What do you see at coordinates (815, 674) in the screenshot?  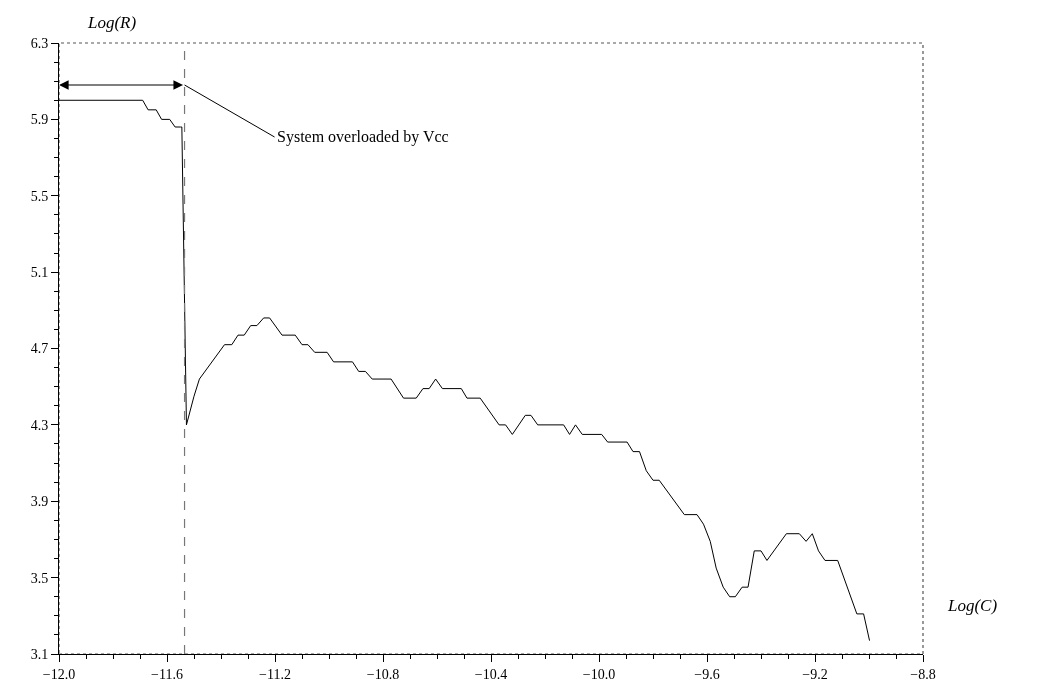 I see `x-tick-label: −9.2` at bounding box center [815, 674].